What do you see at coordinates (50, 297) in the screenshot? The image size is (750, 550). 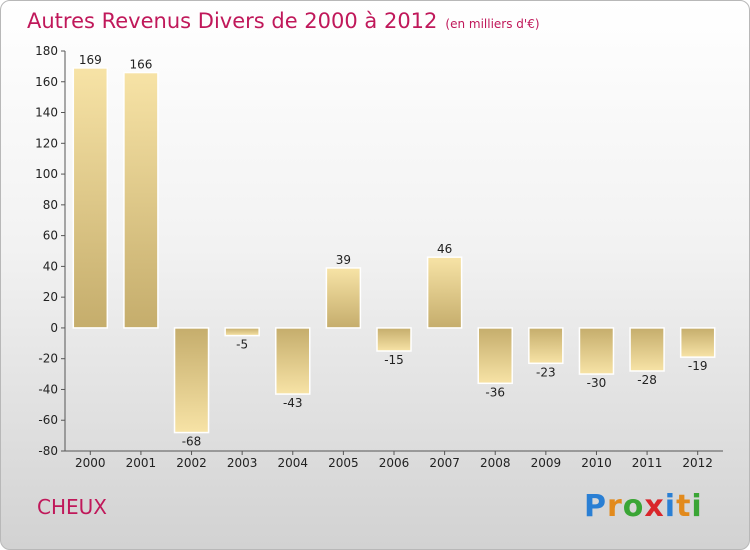 I see `y-tick-label: 20` at bounding box center [50, 297].